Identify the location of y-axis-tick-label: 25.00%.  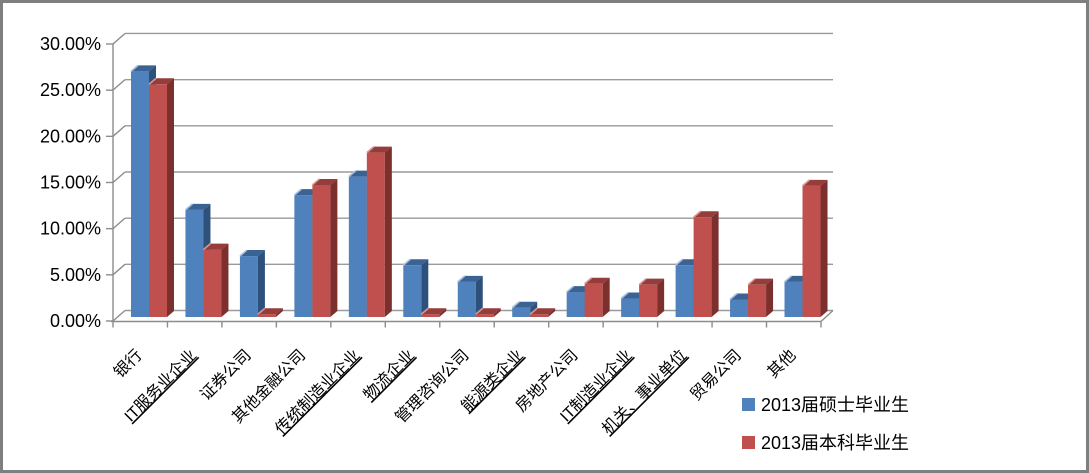
(70, 90).